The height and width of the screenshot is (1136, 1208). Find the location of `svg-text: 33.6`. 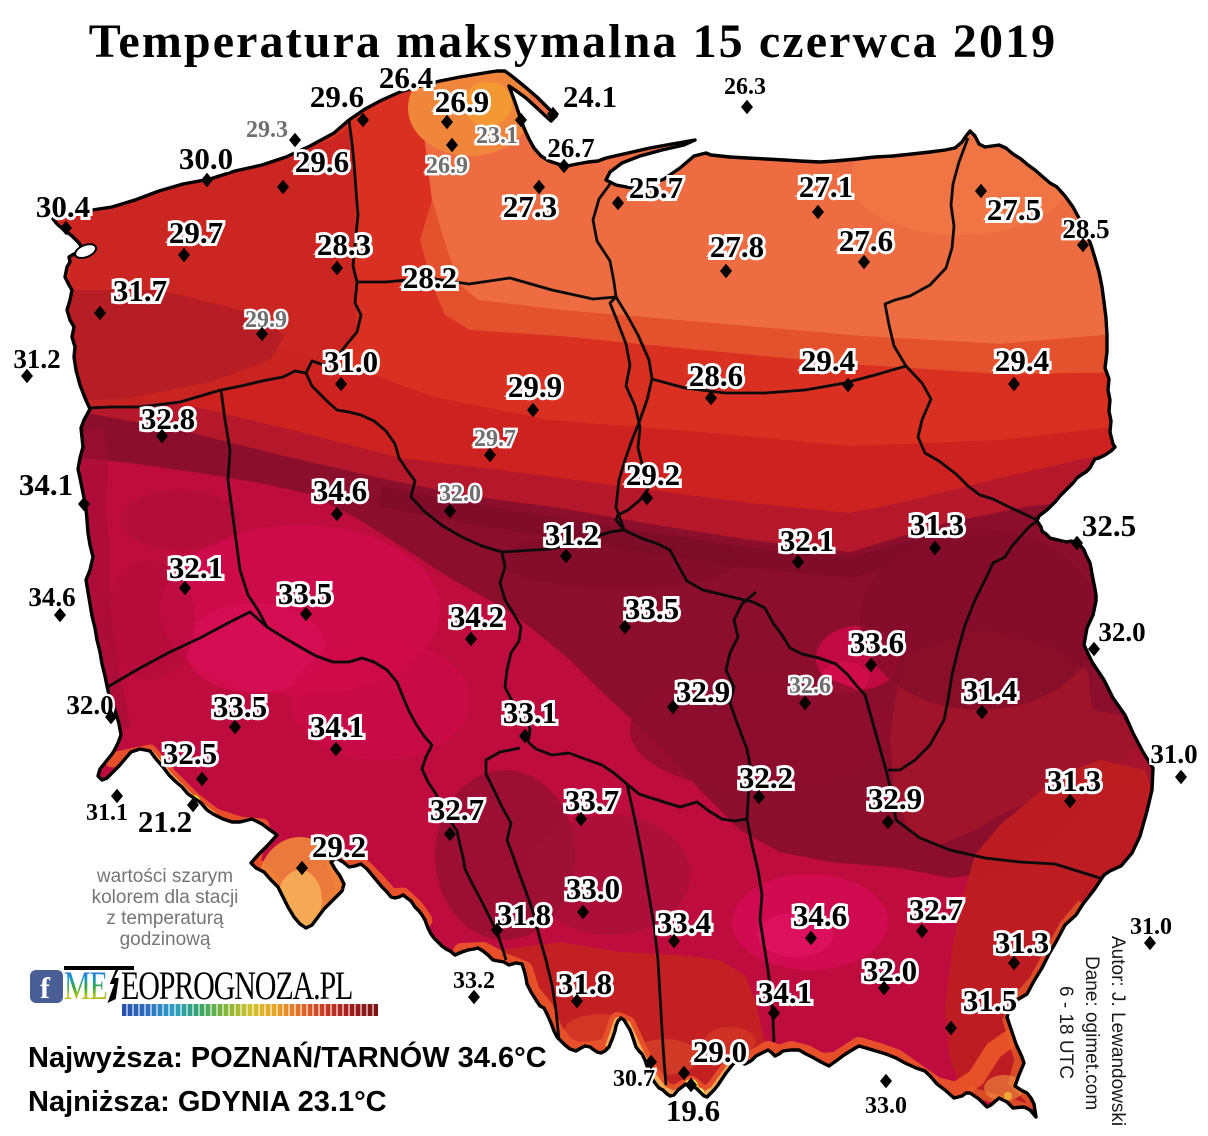

svg-text: 33.6 is located at coordinates (877, 642).